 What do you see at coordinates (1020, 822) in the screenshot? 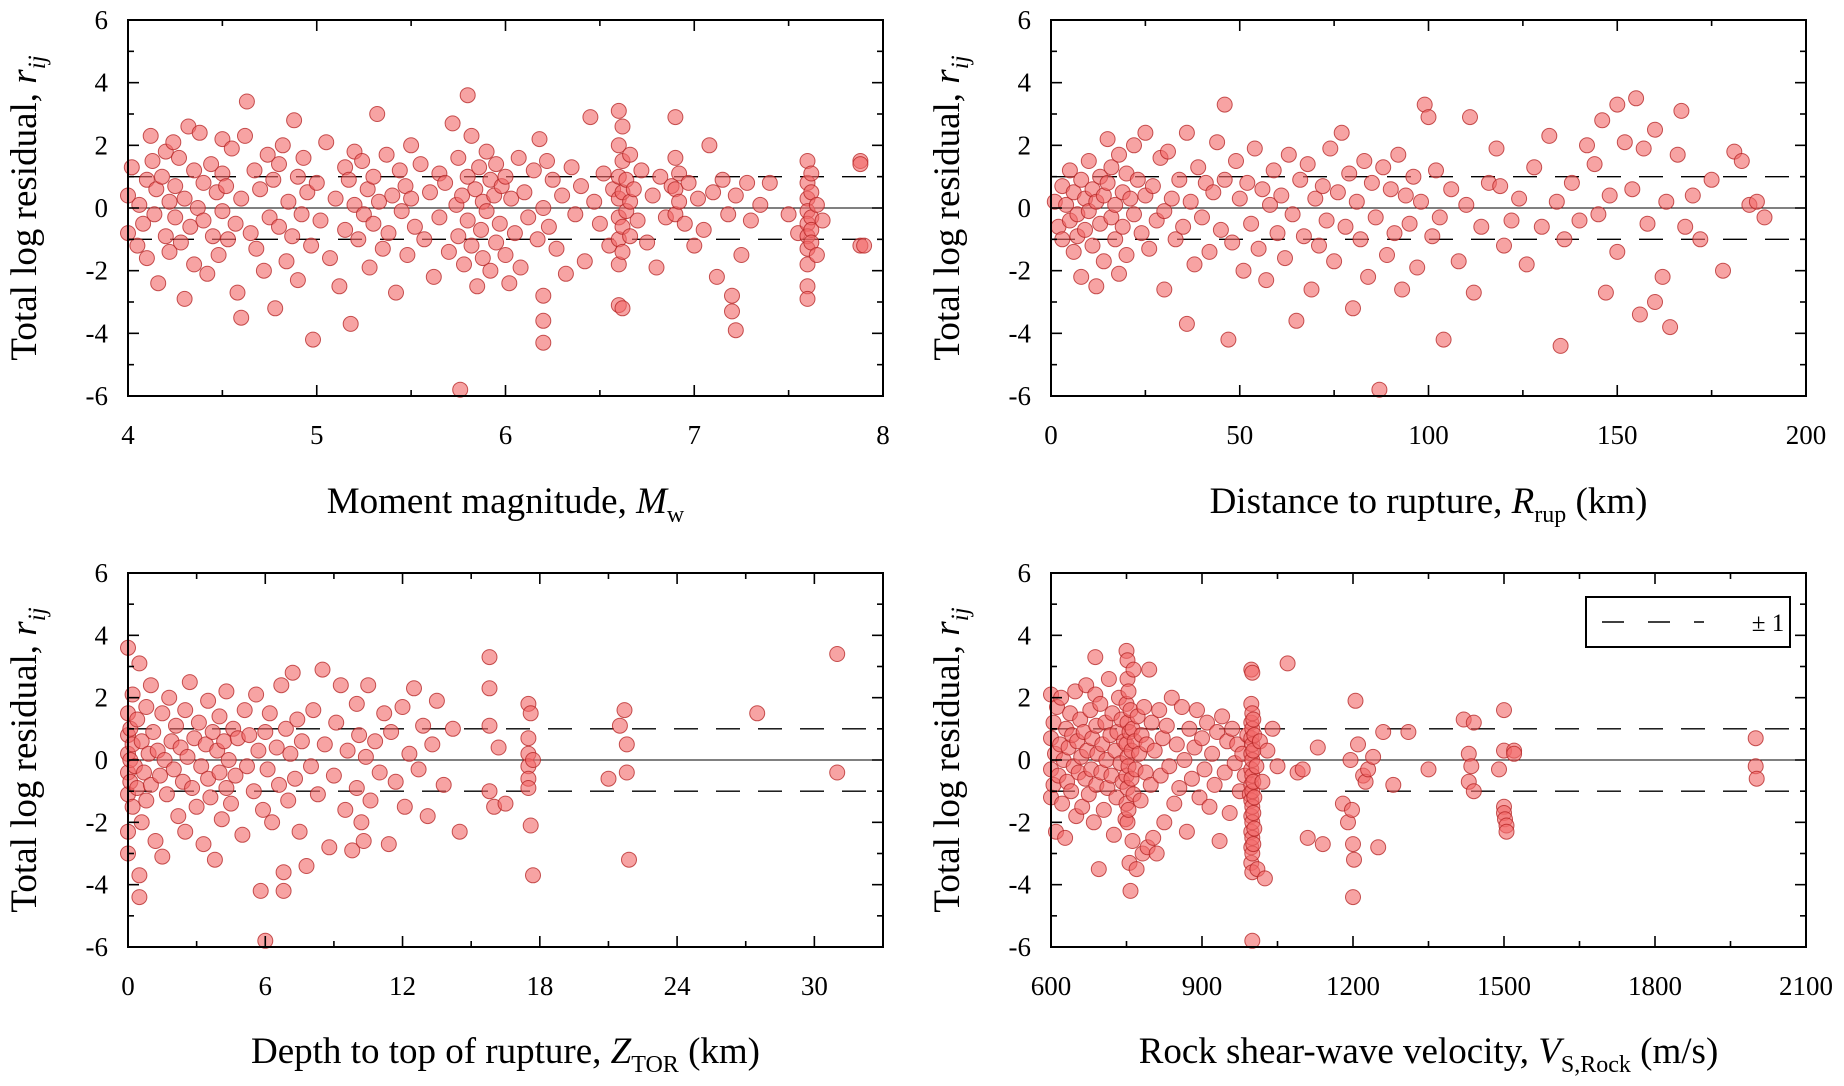
I see `y-tick-label: -2` at bounding box center [1020, 822].